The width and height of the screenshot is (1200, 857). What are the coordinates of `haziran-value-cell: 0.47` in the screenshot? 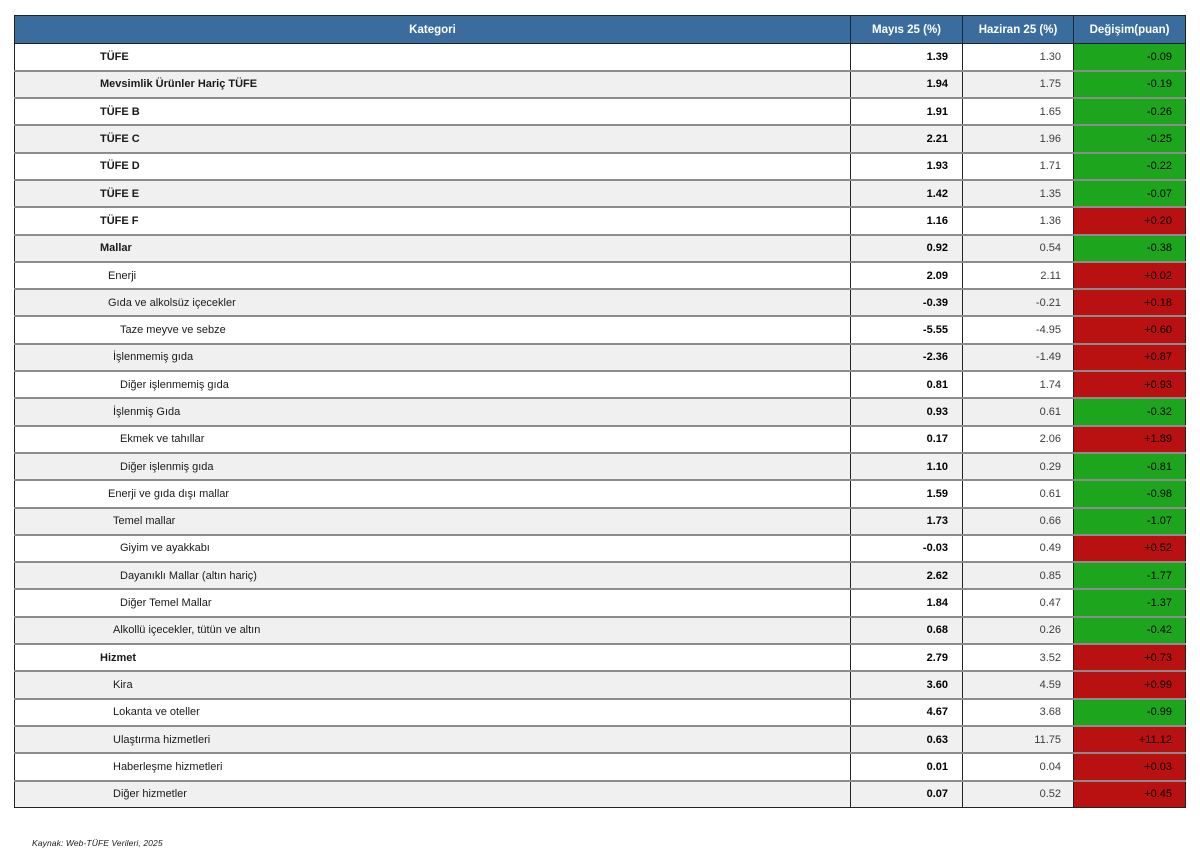 It's located at (1018, 602).